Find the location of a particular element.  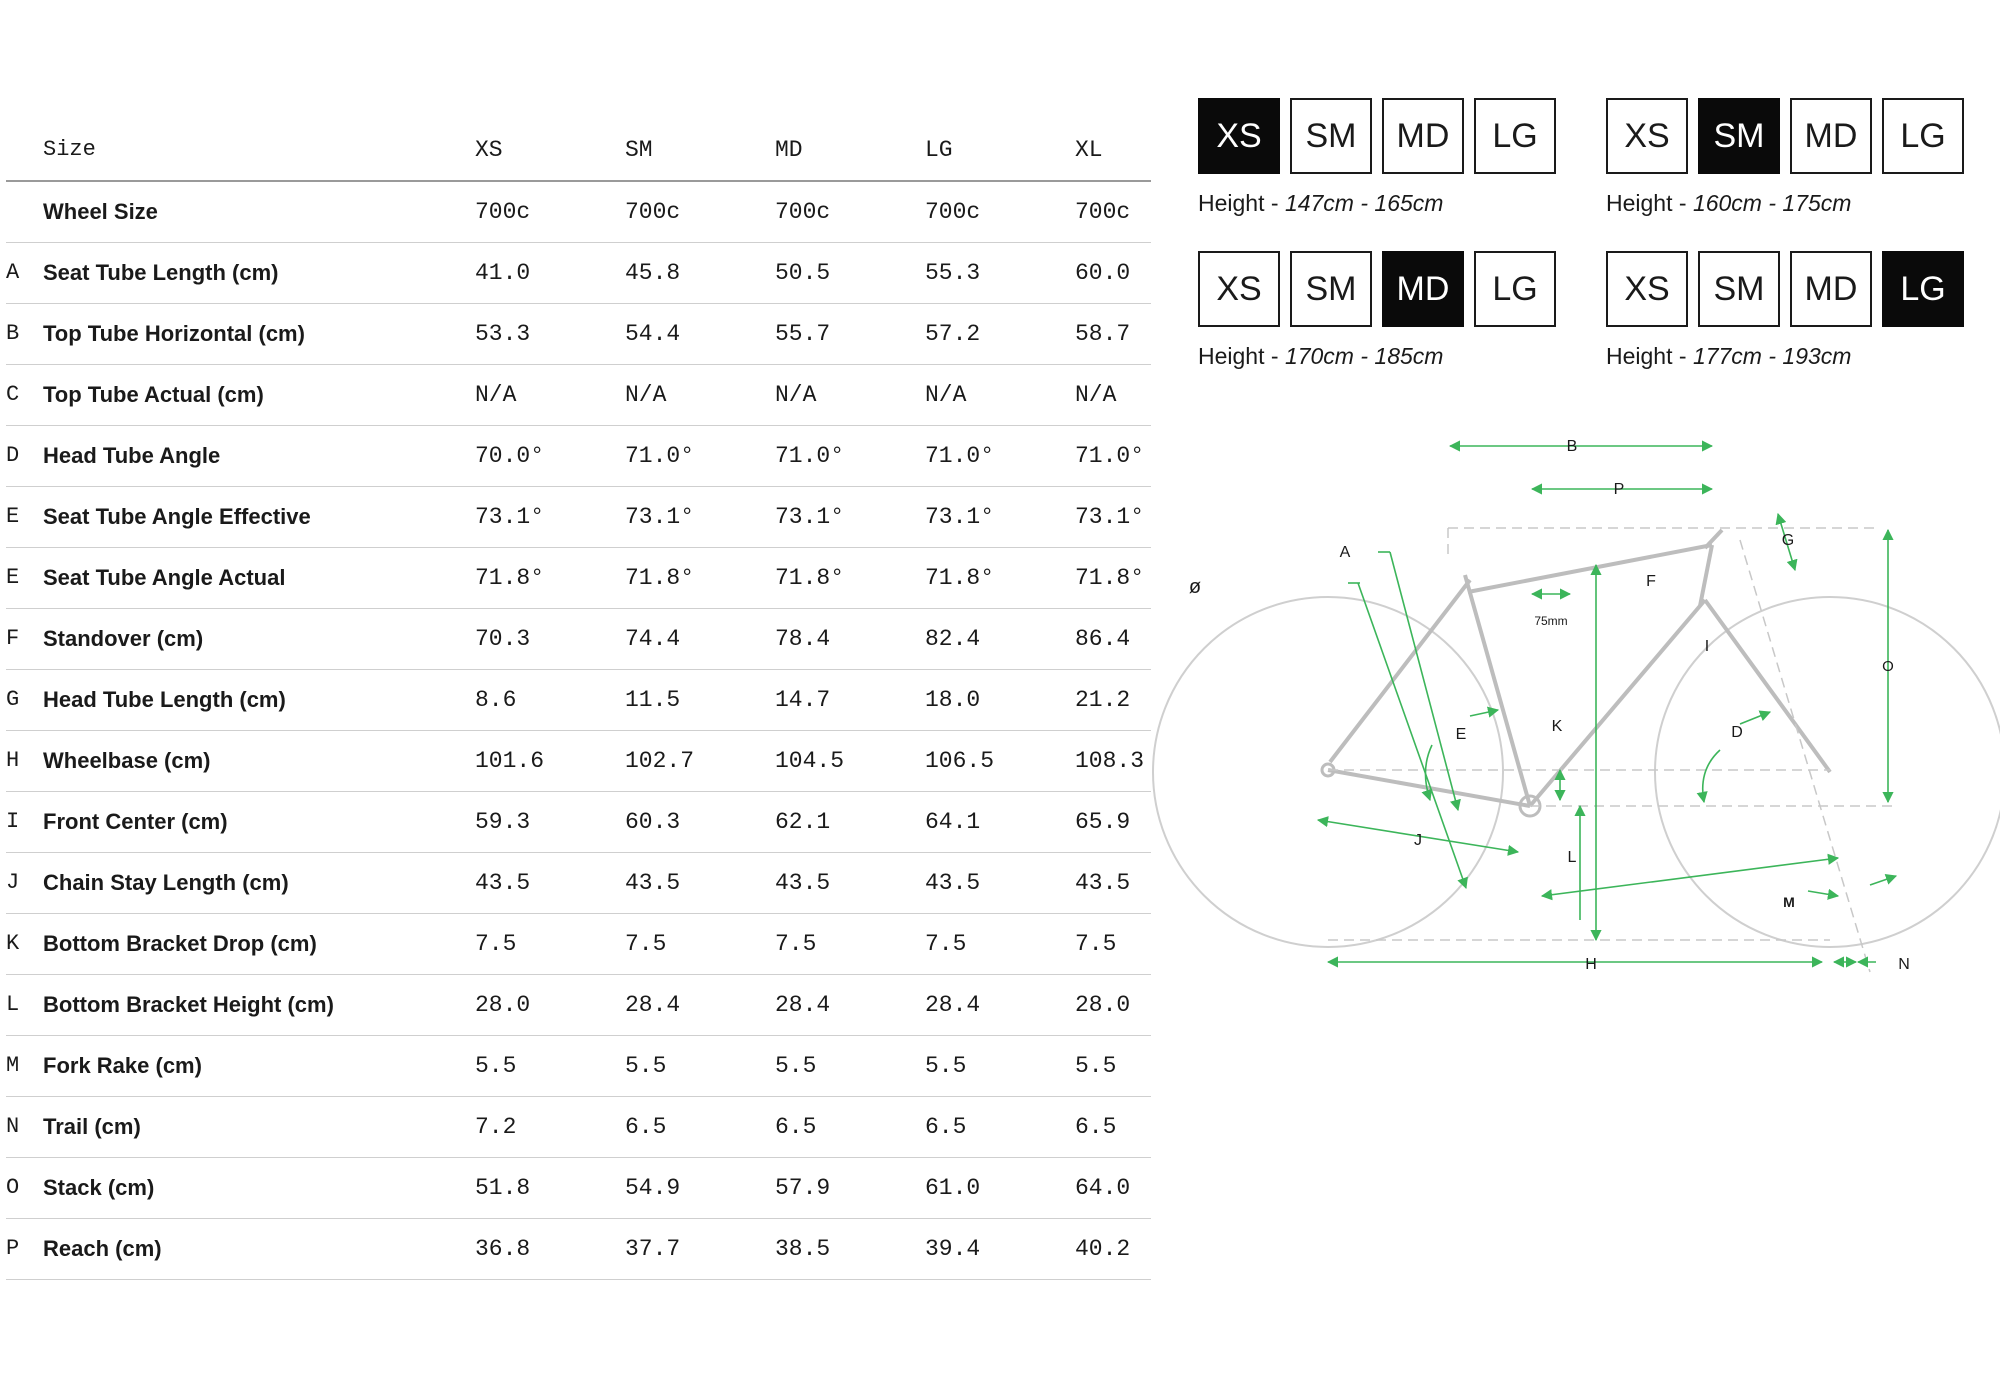

column-header-md: MD is located at coordinates (789, 150).